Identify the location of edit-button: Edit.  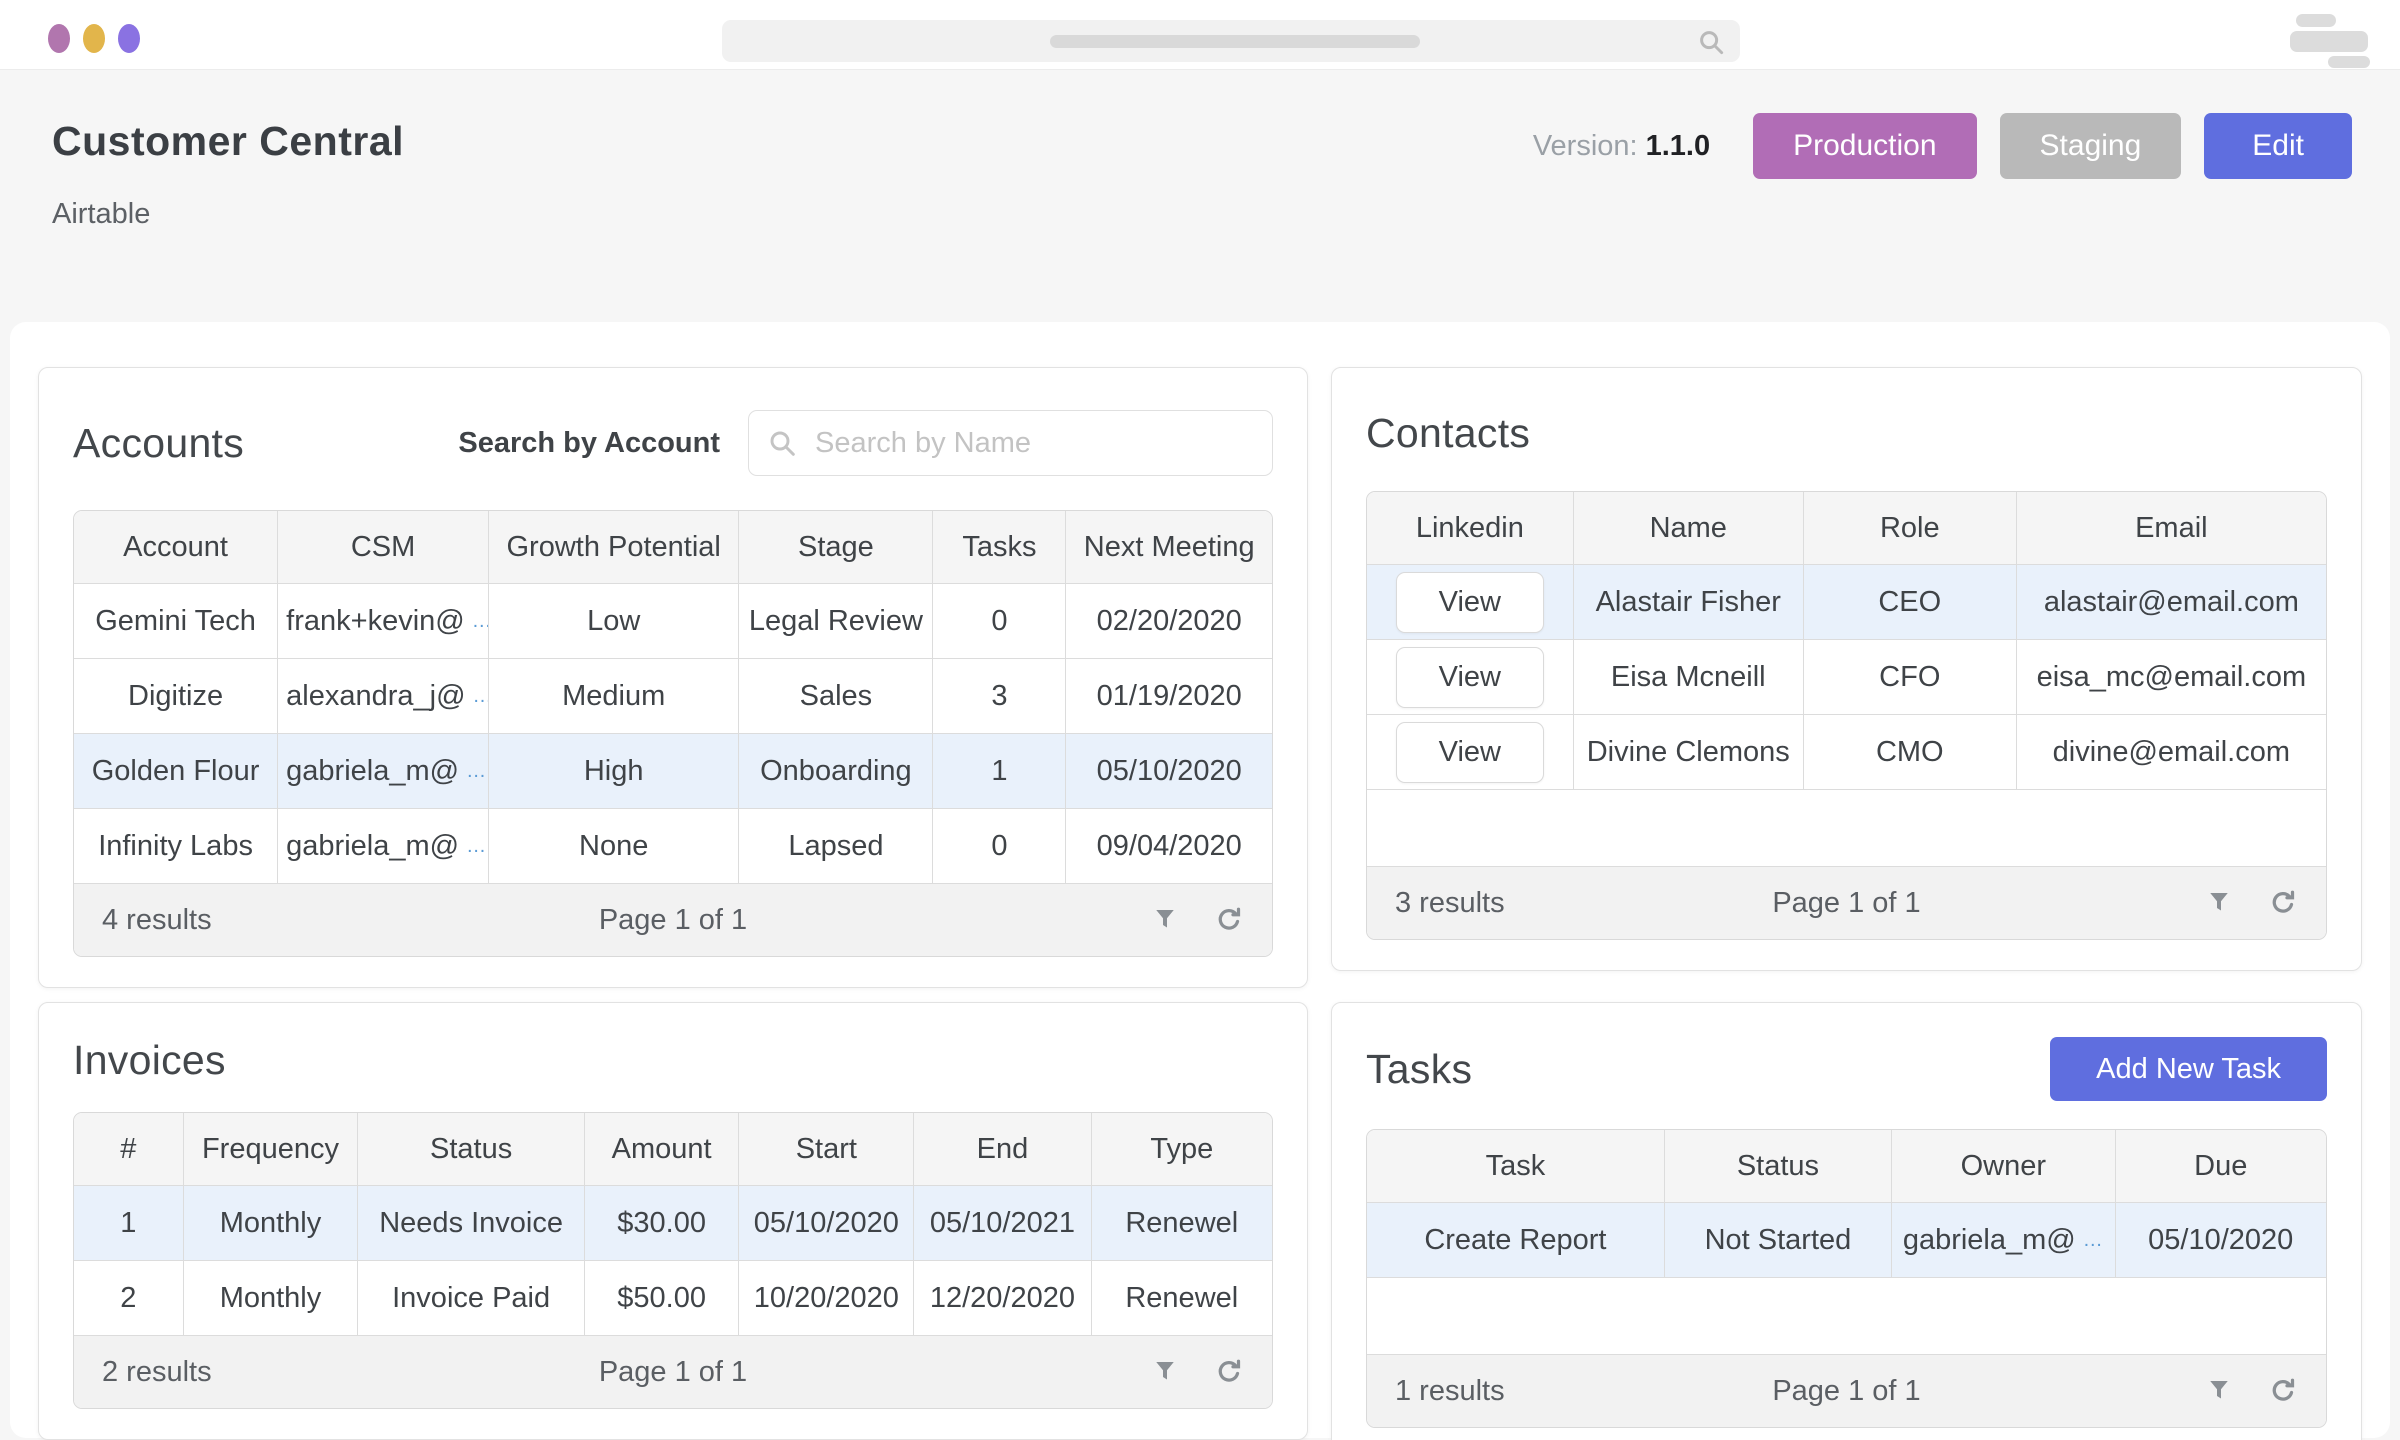
(2278, 146).